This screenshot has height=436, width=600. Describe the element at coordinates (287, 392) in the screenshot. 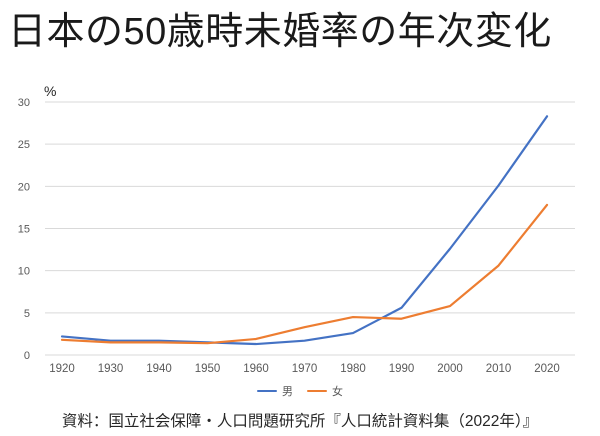

I see `legend-label-male: 男` at that location.